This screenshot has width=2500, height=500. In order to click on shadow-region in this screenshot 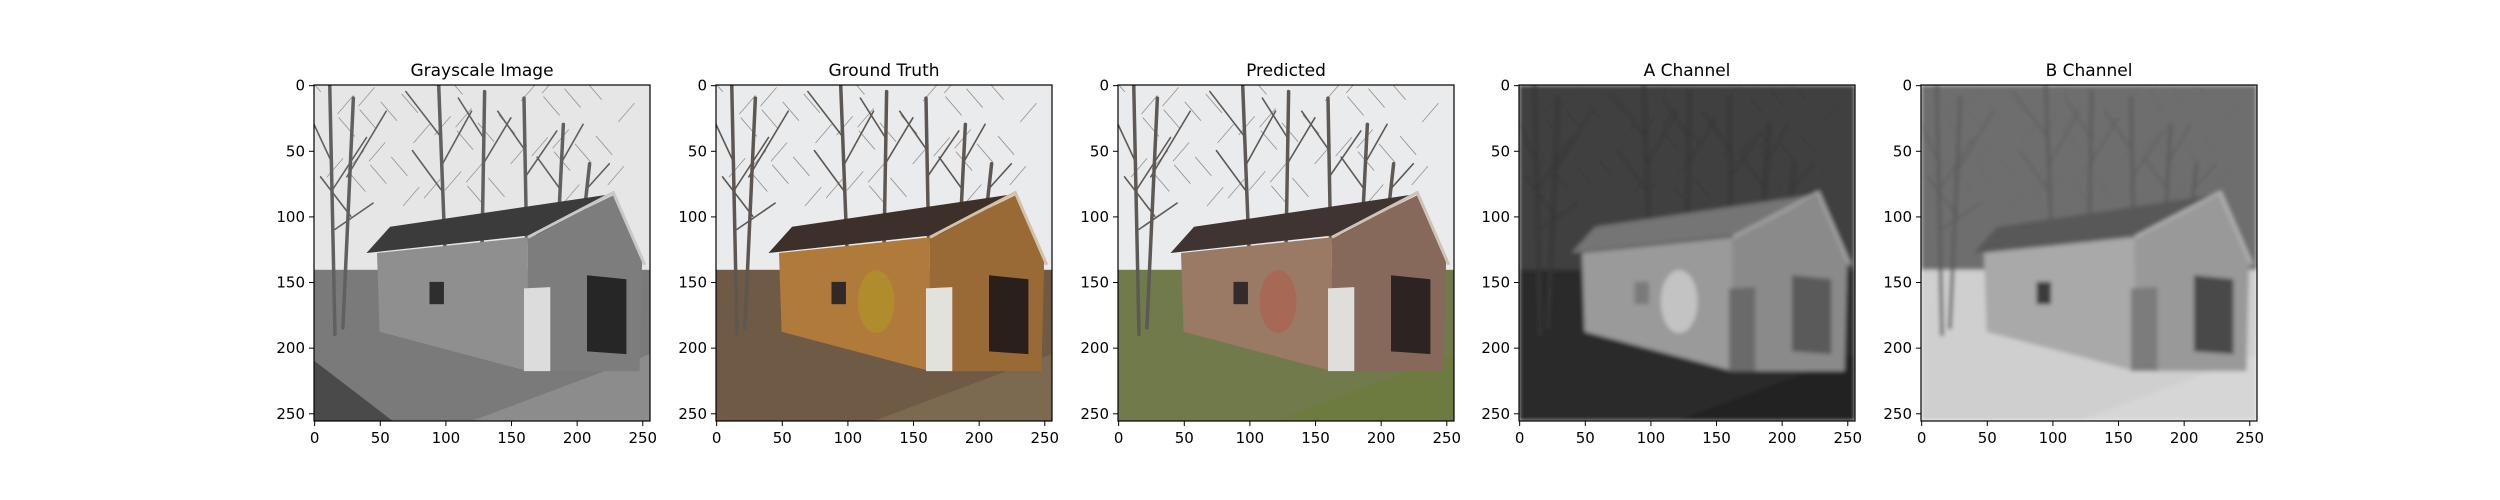, I will do `click(353, 390)`.